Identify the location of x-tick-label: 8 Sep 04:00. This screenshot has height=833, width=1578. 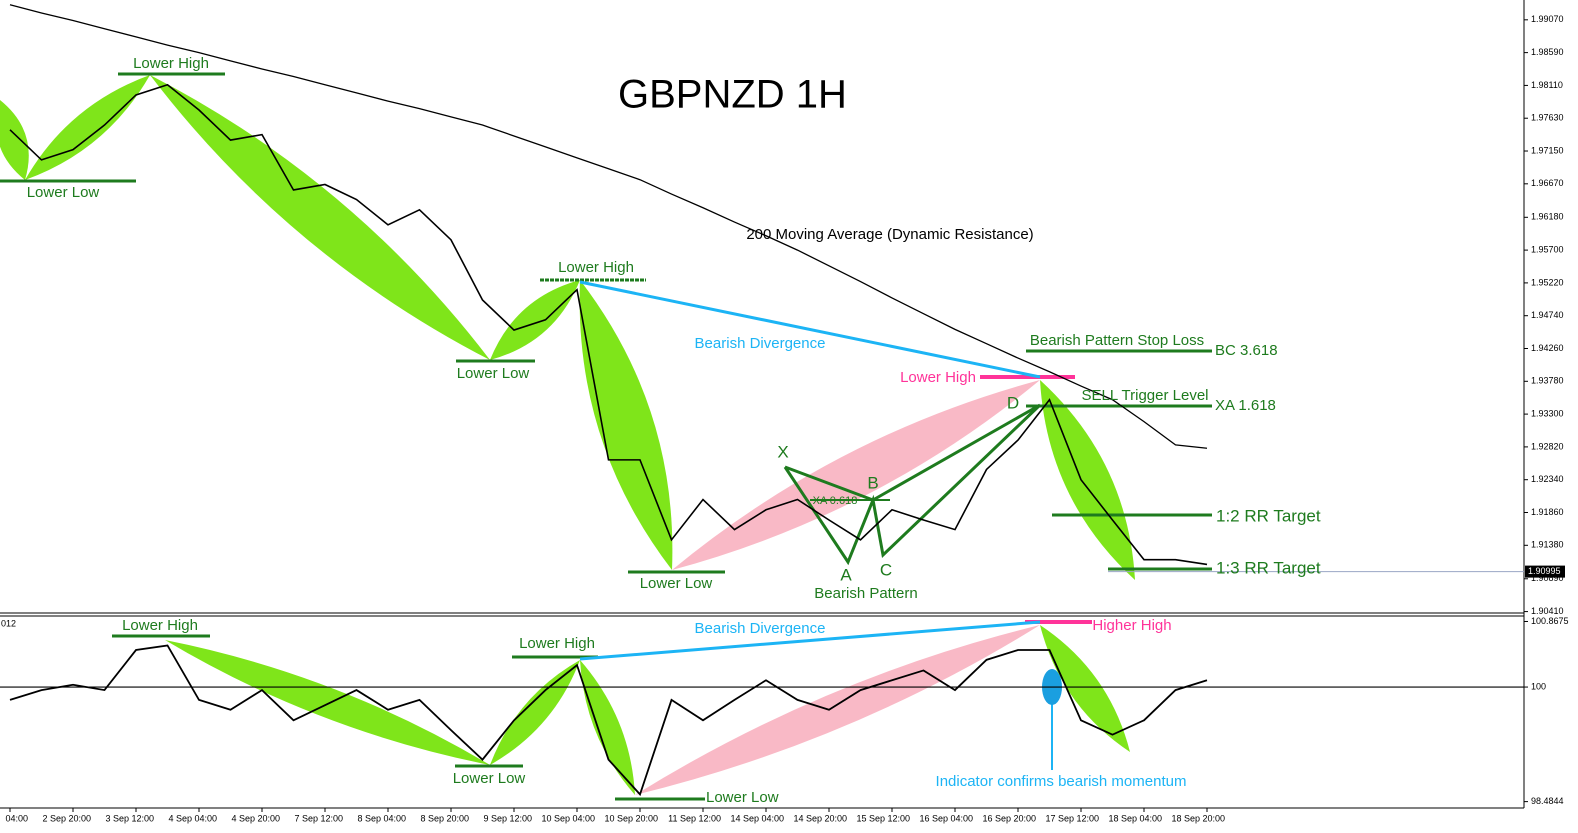
(381, 818).